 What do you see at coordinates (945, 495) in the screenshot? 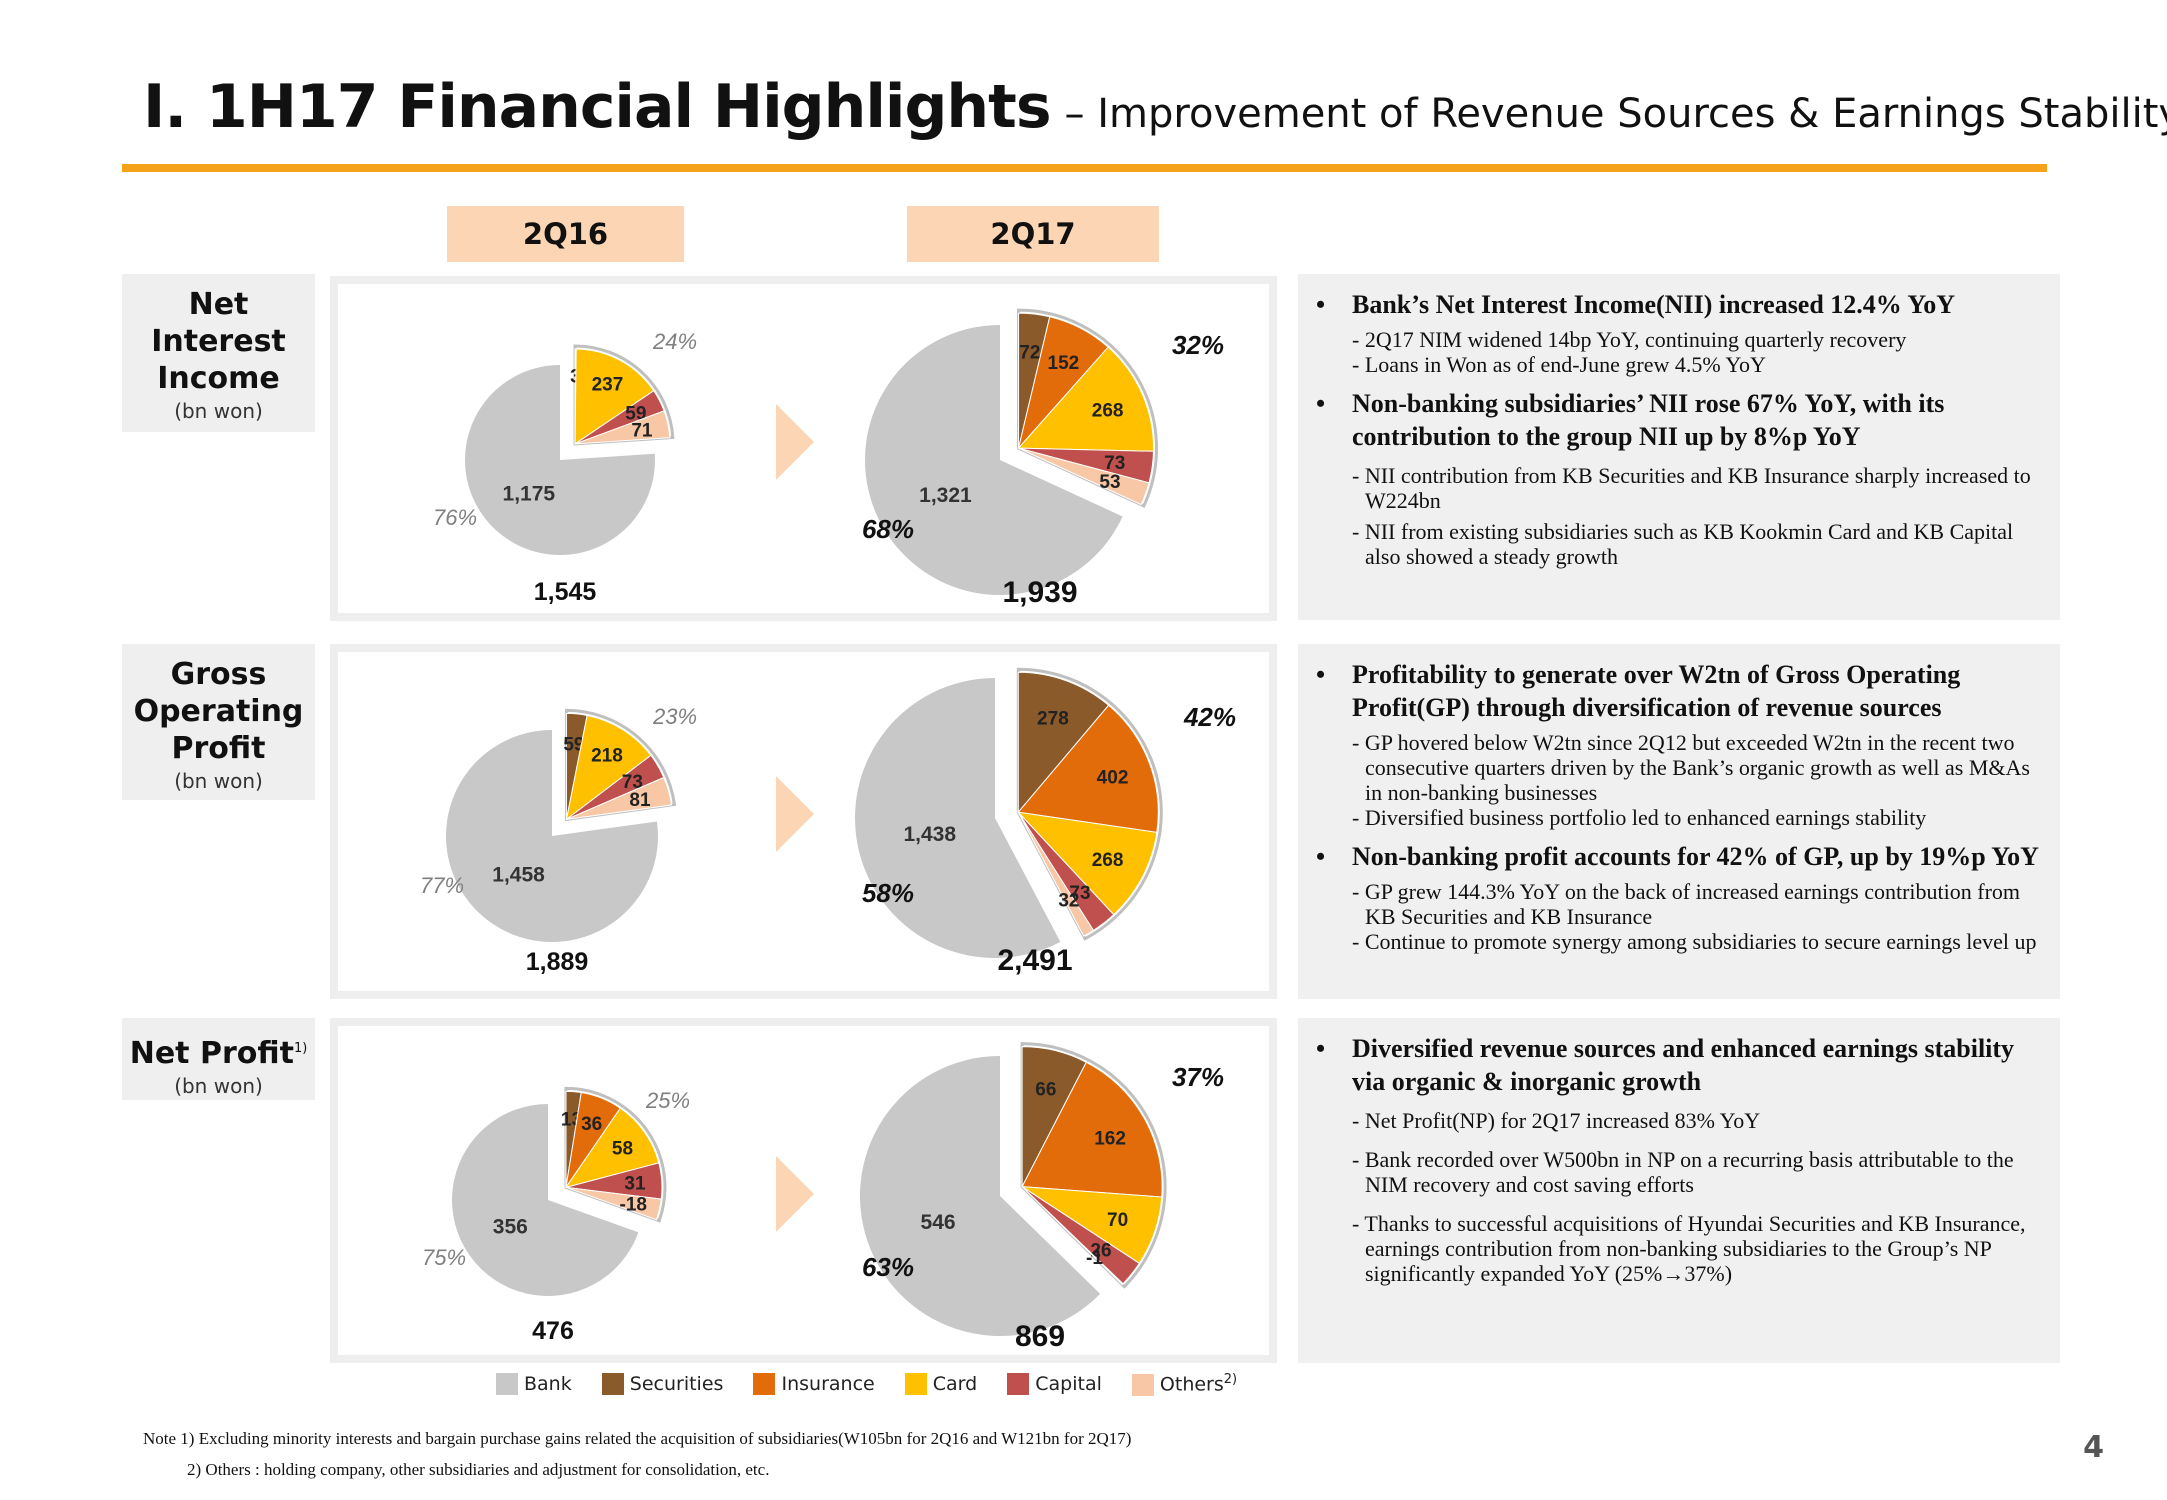
I see `slice-label-bank: 1,321` at bounding box center [945, 495].